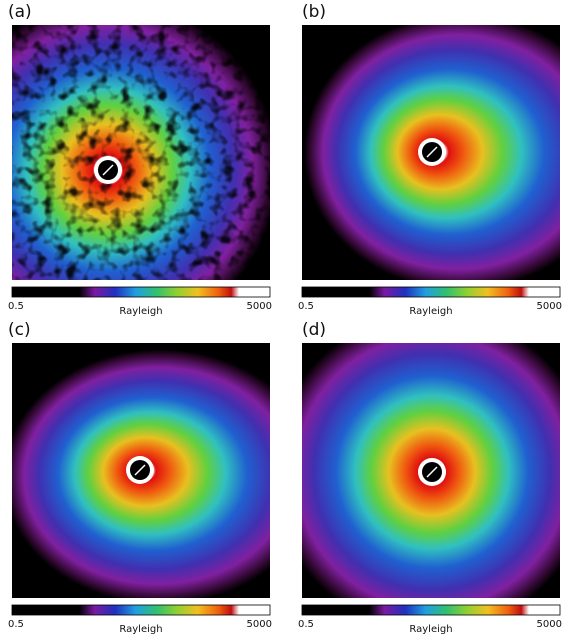  I want to click on panel-label: (b), so click(314, 12).